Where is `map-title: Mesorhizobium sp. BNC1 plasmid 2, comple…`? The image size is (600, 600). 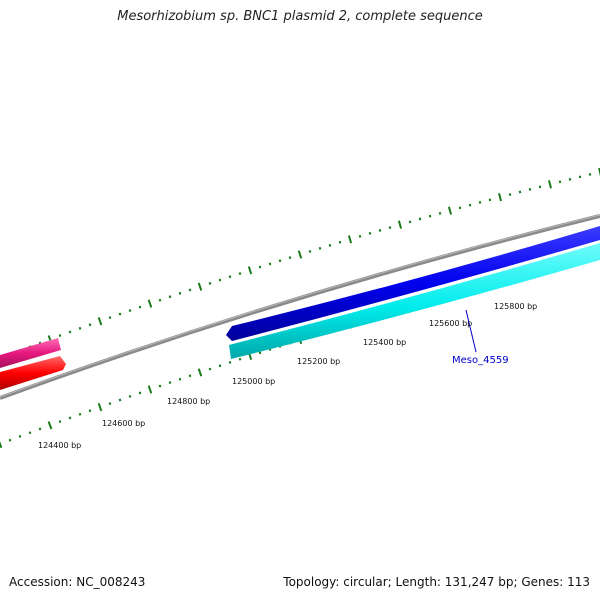 map-title: Mesorhizobium sp. BNC1 plasmid 2, comple… is located at coordinates (300, 16).